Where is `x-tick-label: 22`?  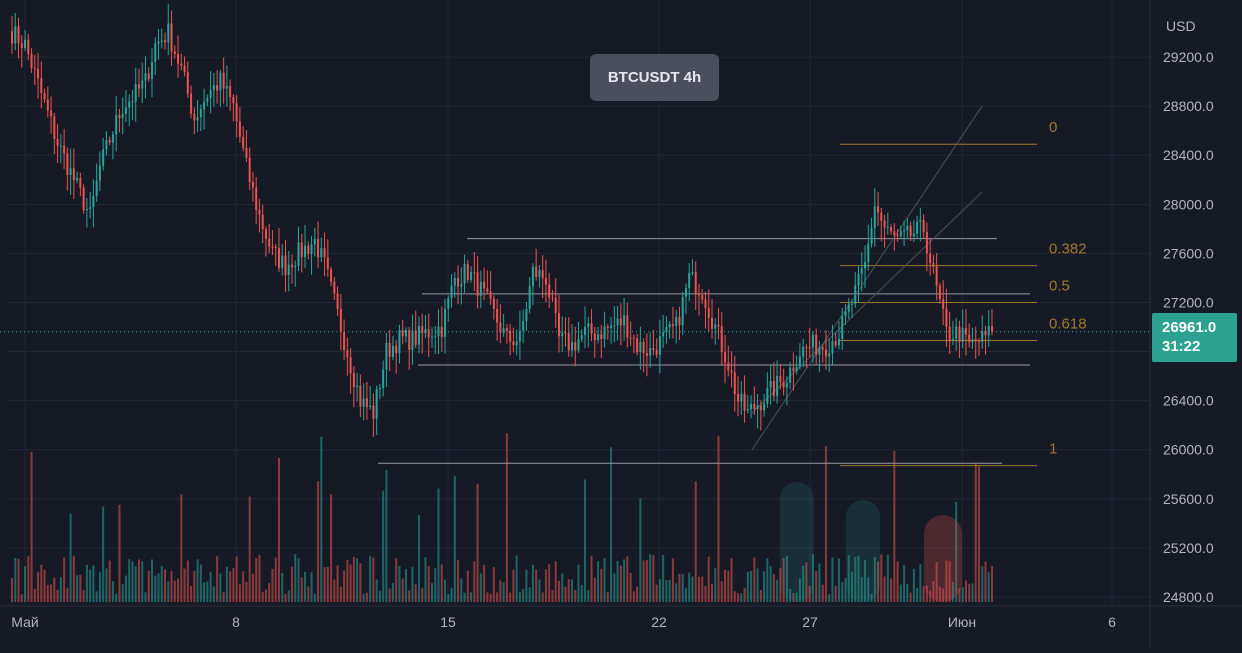 x-tick-label: 22 is located at coordinates (659, 622).